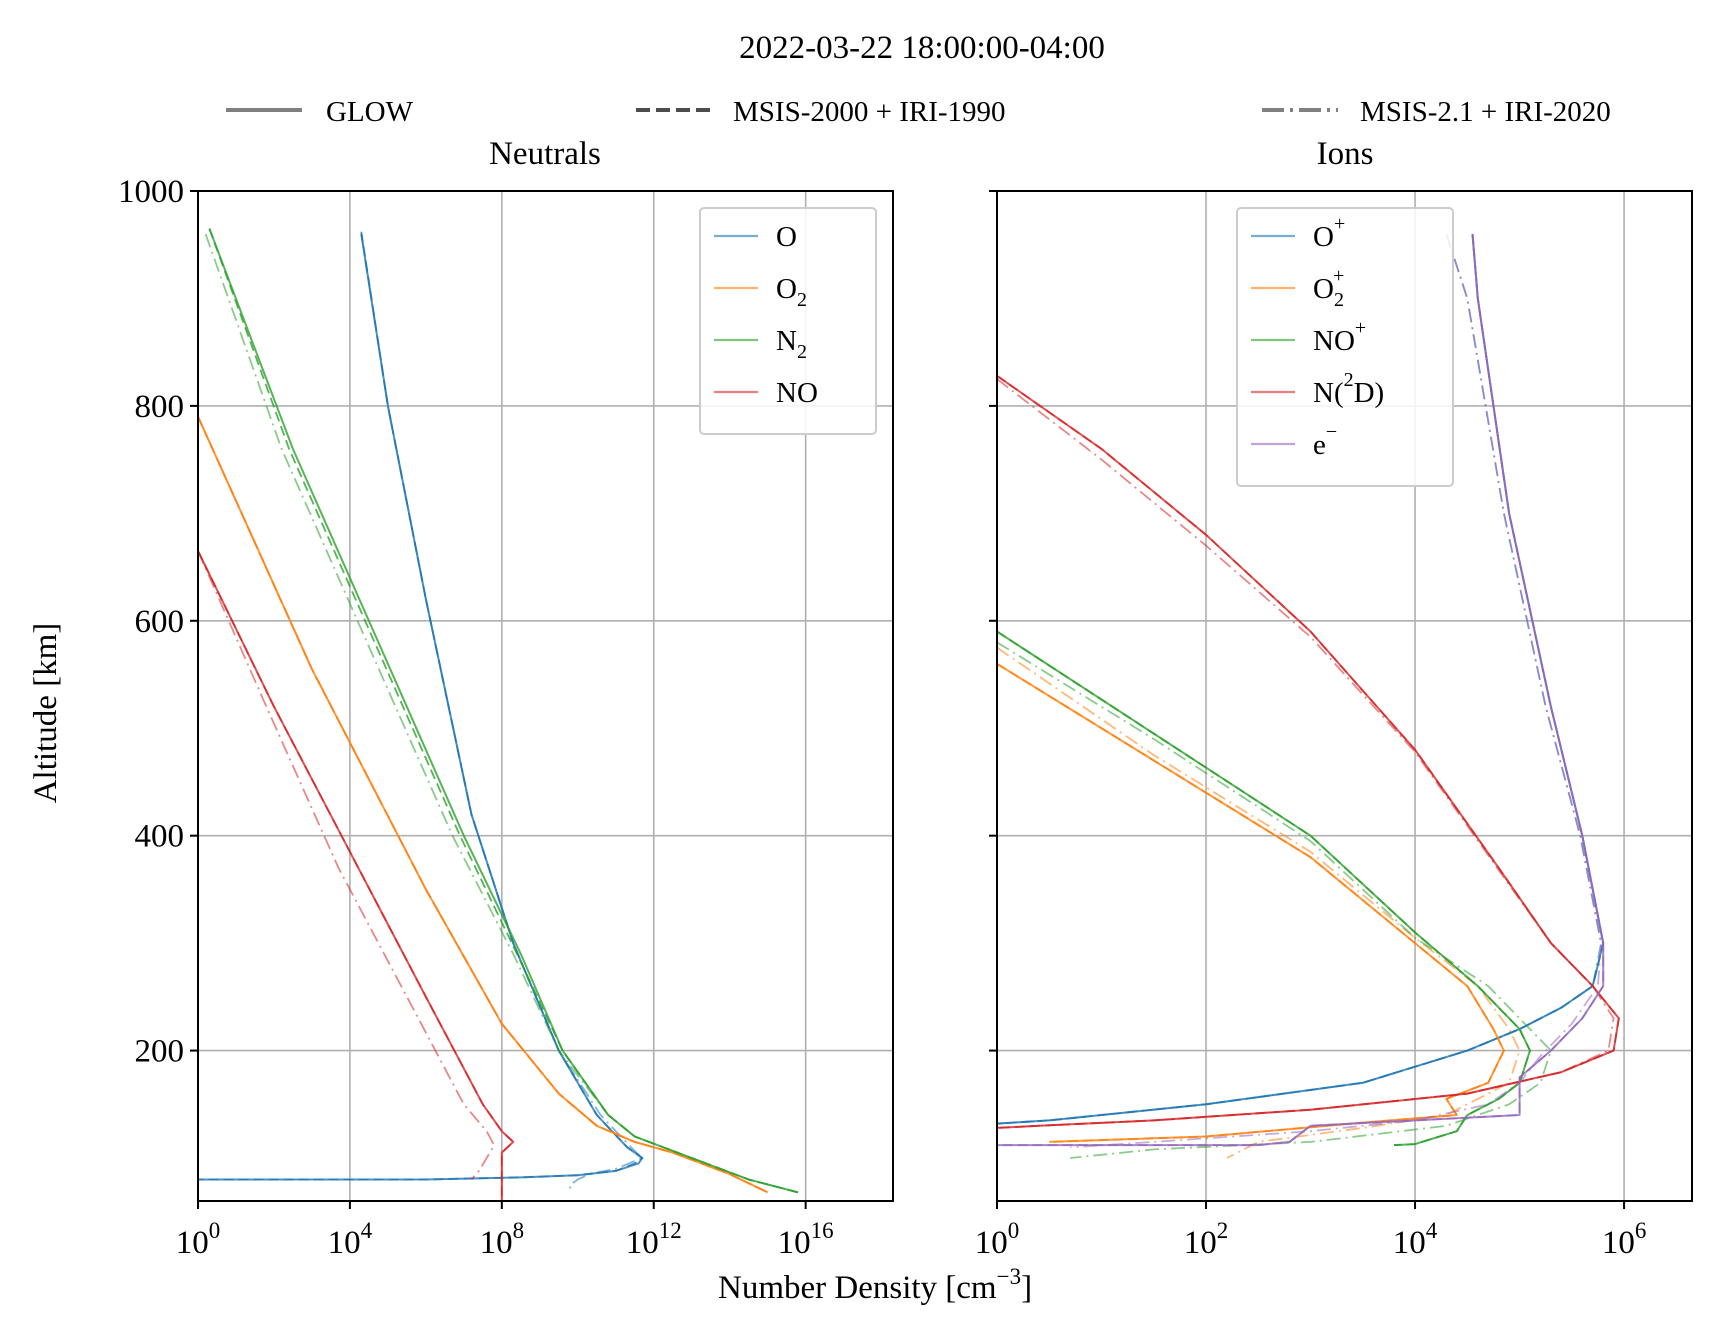  I want to click on neutrals-x-tick-label: 10¹⁶, so click(806, 1239).